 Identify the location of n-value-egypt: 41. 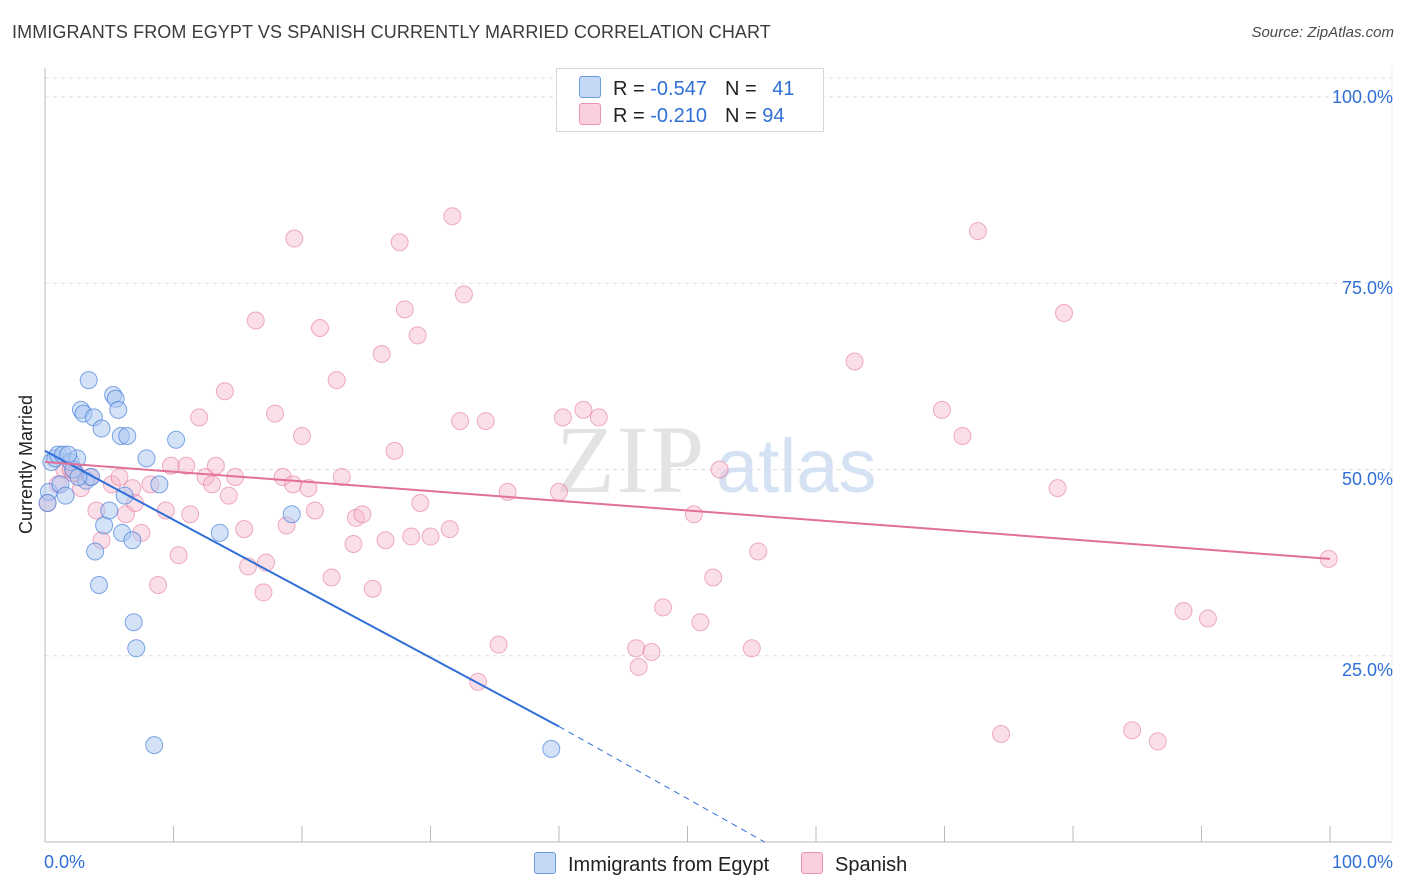
(783, 89).